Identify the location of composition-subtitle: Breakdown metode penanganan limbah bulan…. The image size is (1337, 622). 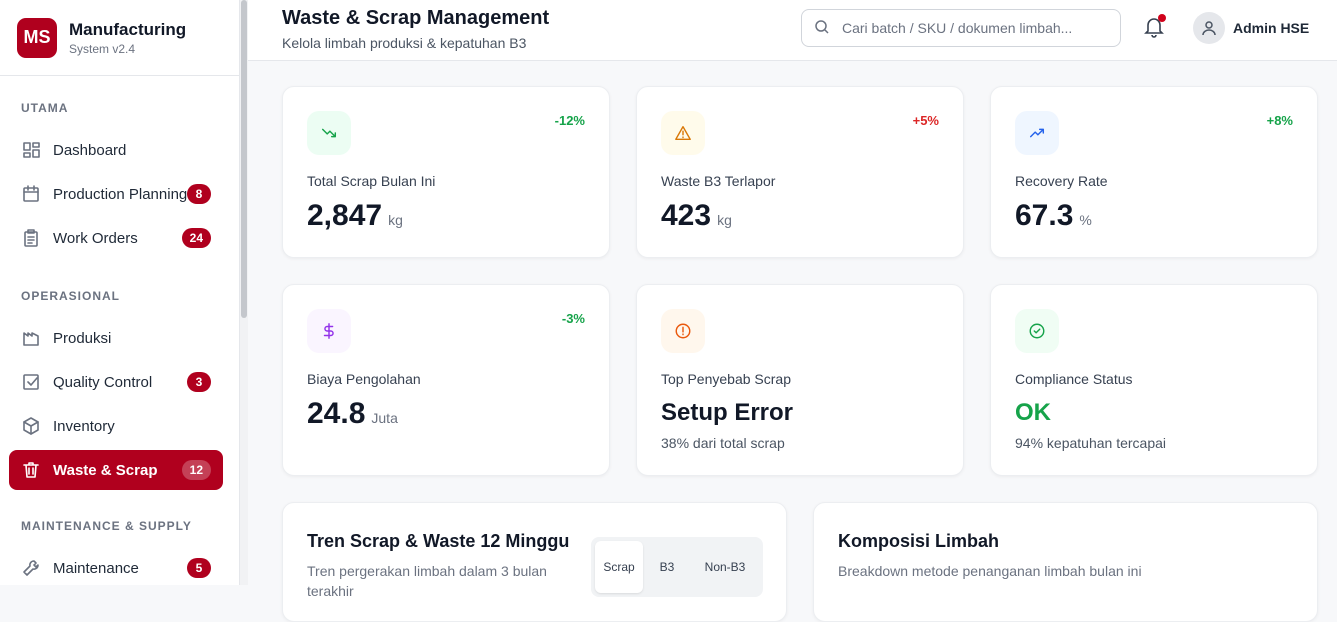
(990, 571).